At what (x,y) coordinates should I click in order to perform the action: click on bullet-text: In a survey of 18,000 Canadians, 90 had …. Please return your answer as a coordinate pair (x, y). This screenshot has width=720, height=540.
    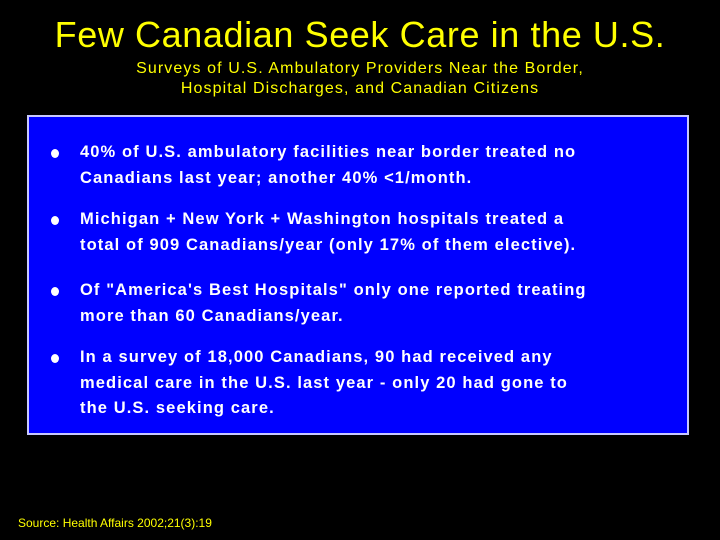
    Looking at the image, I should click on (316, 357).